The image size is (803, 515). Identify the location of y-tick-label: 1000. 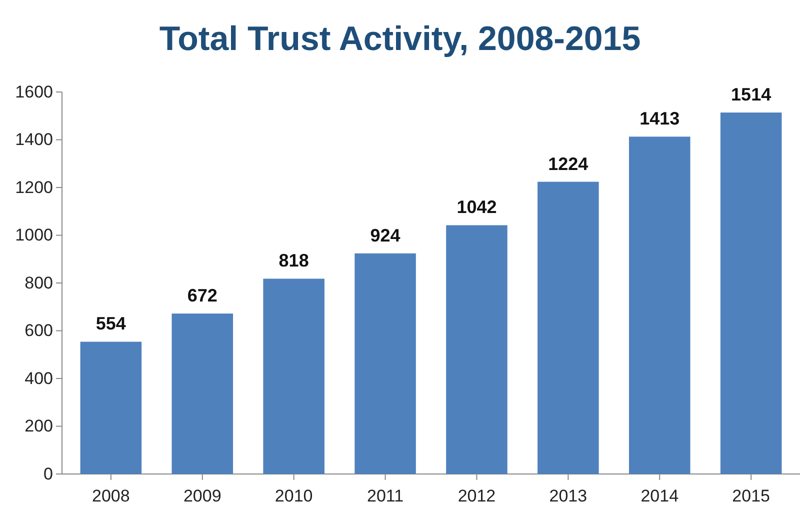
(34, 235).